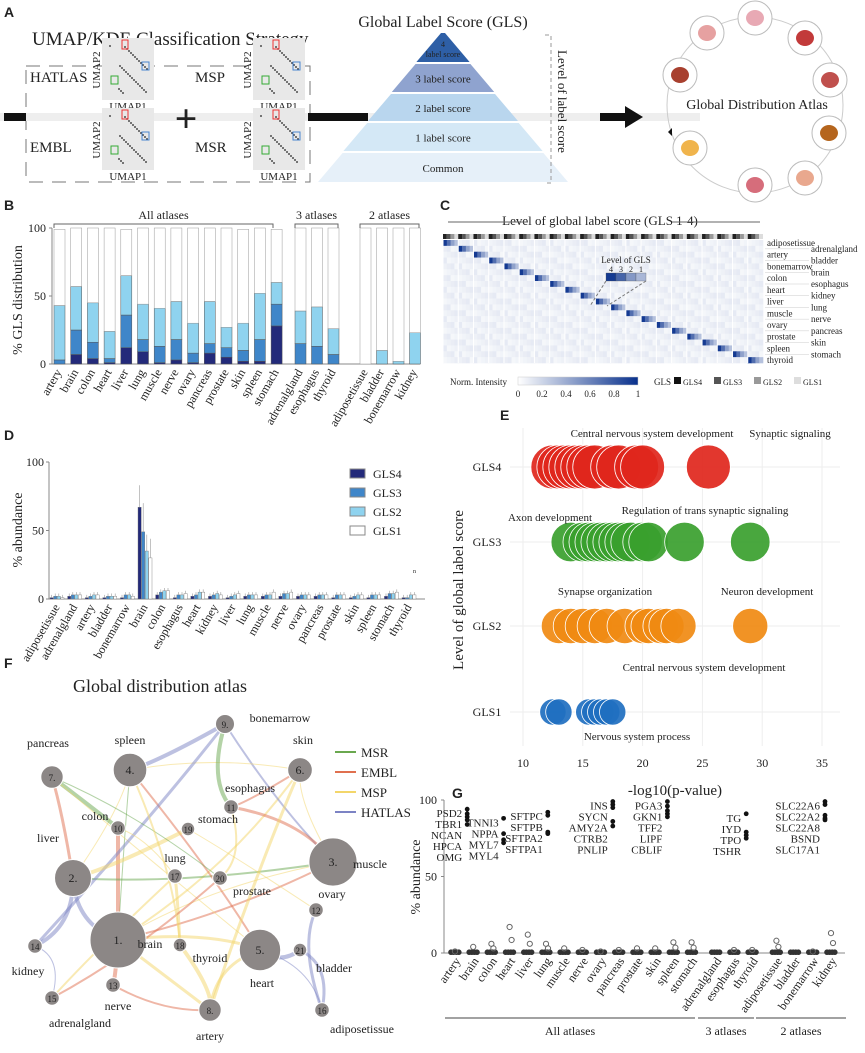 The height and width of the screenshot is (1053, 865). What do you see at coordinates (215, 766) in the screenshot?
I see `f-edge-msp` at bounding box center [215, 766].